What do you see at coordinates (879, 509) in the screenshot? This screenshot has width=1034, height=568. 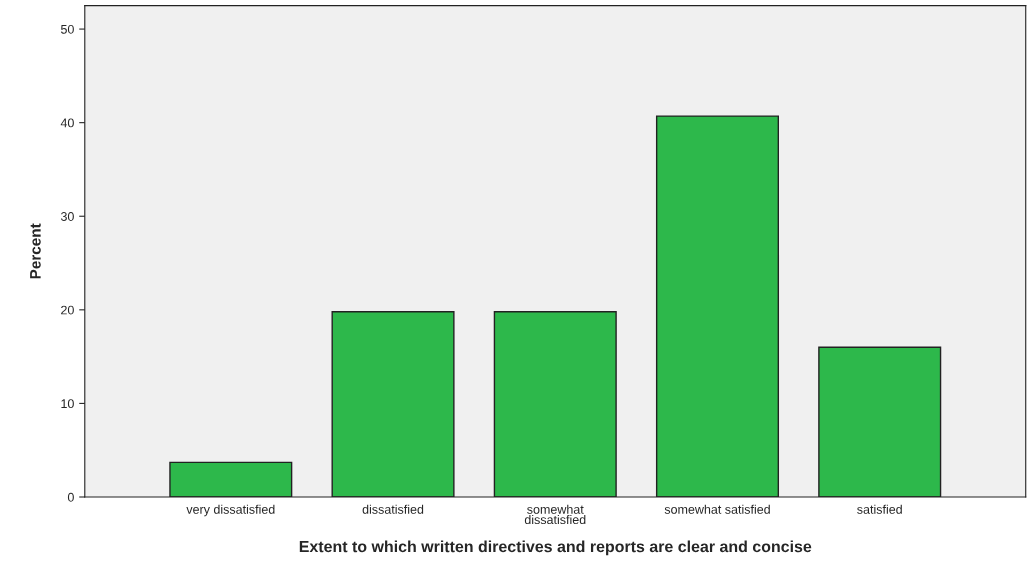 I see `x-tick-label: satisfied` at bounding box center [879, 509].